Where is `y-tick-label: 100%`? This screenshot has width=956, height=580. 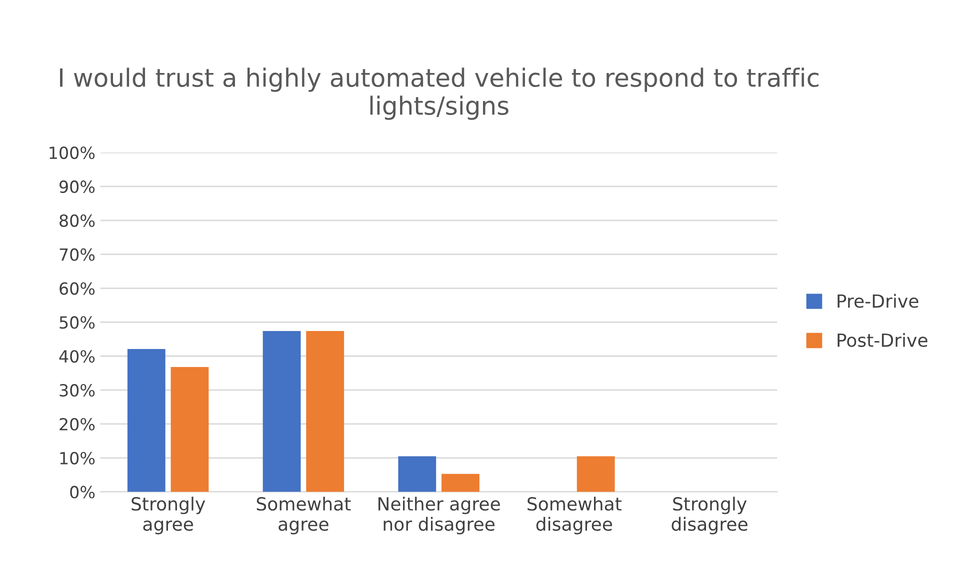
y-tick-label: 100% is located at coordinates (72, 153).